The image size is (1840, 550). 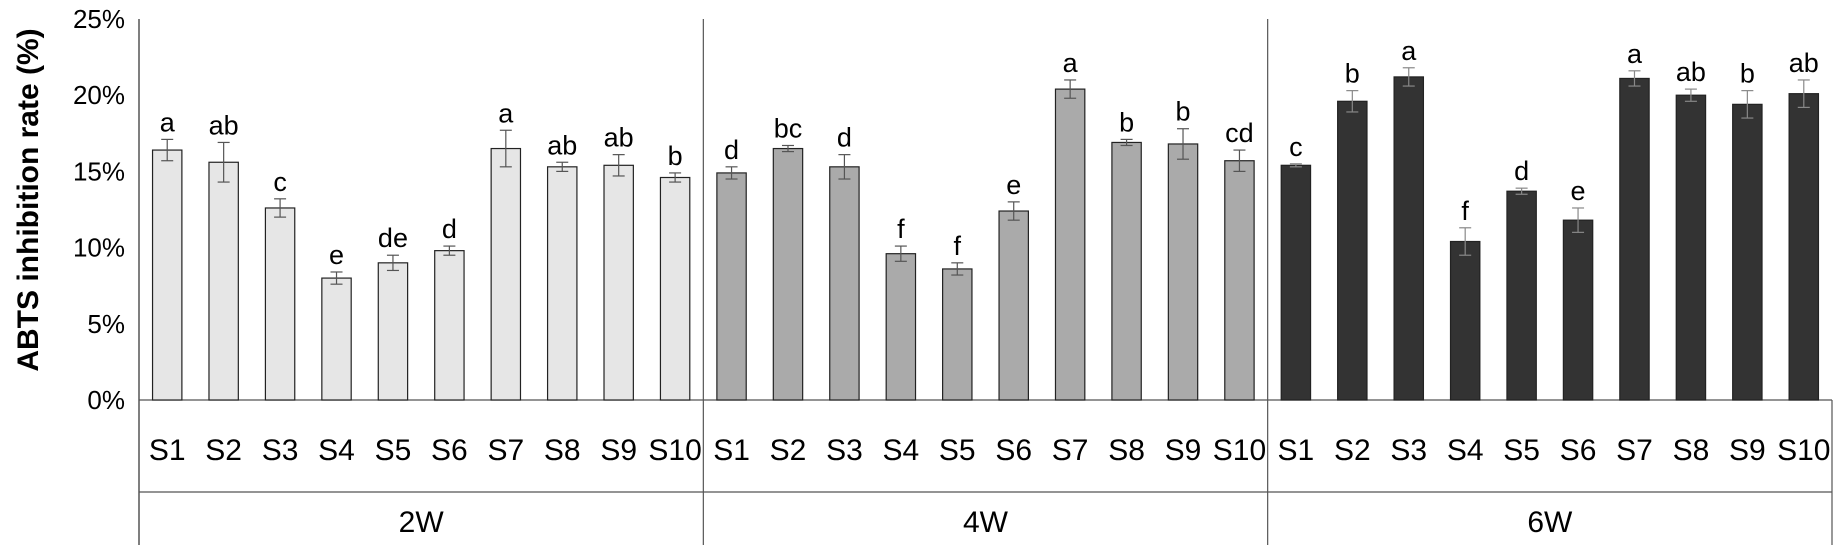 What do you see at coordinates (1239, 133) in the screenshot?
I see `significance-label: cd` at bounding box center [1239, 133].